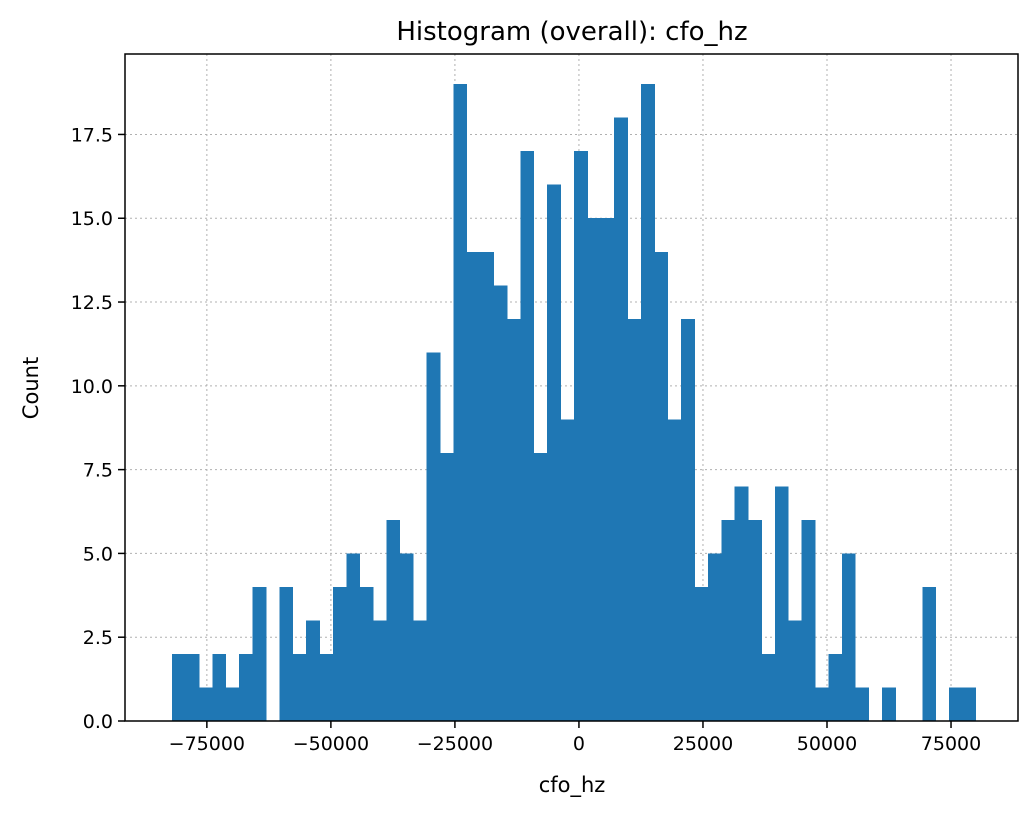 This screenshot has height=815, width=1035. I want to click on x-axis-ticks: −75000 −50000 −25000 0 25000 50000 75000, so click(575, 738).